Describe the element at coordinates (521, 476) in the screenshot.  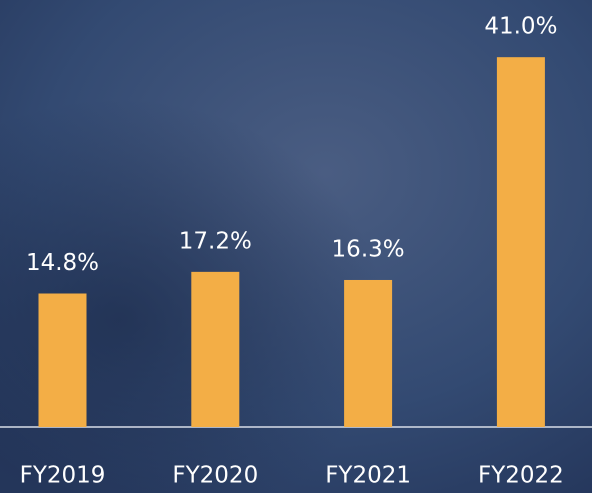
I see `x-tick-label: FY2022` at that location.